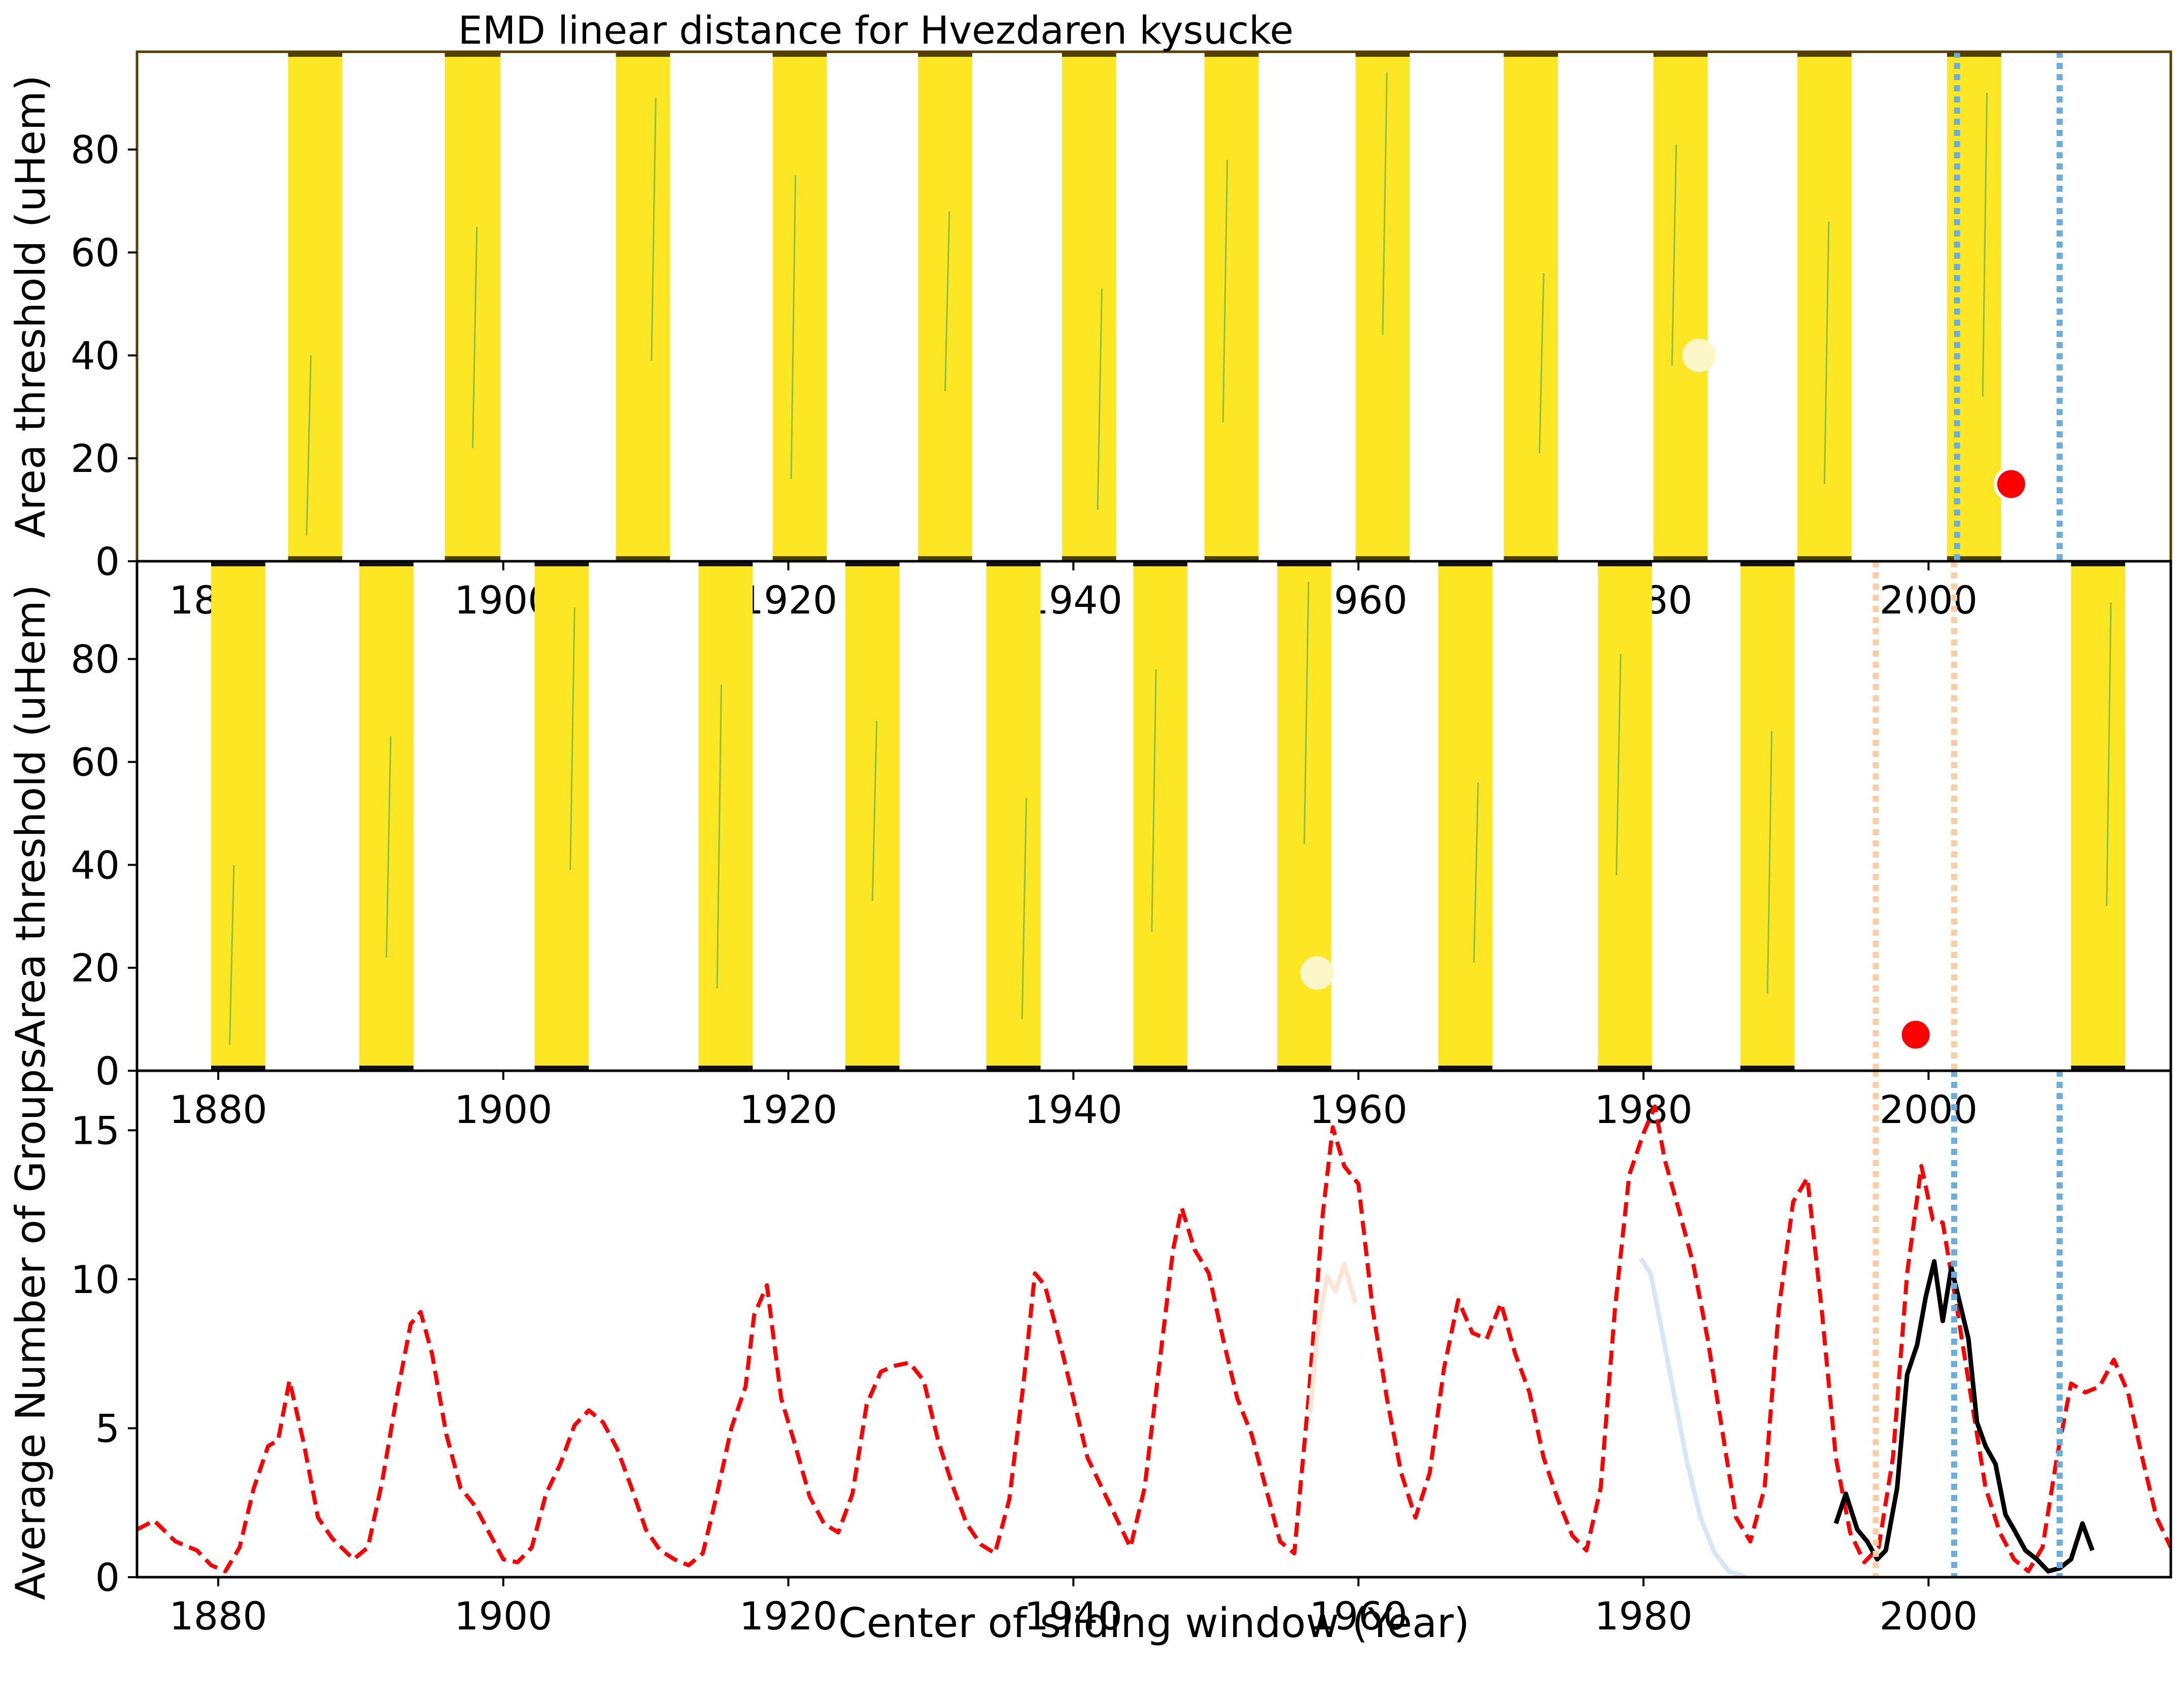  Describe the element at coordinates (1699, 355) in the screenshot. I see `alt-point-marker` at that location.